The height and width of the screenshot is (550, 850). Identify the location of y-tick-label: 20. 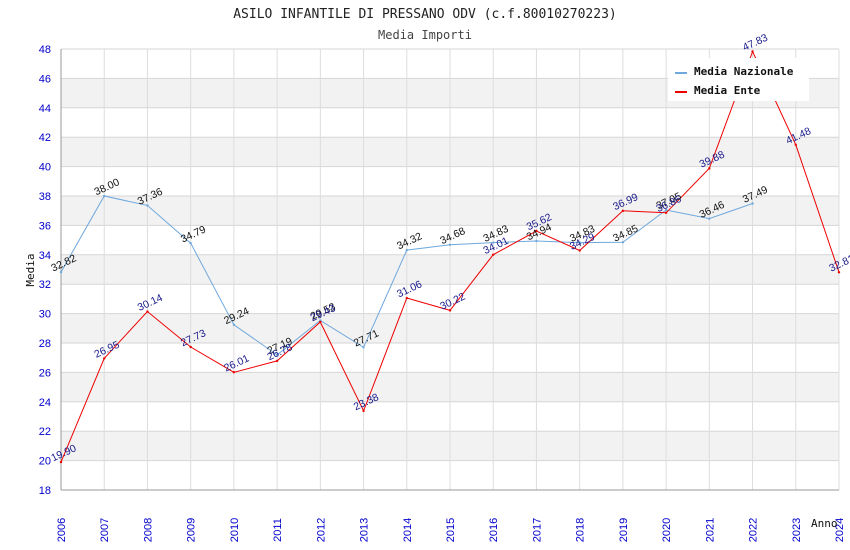
(45, 462).